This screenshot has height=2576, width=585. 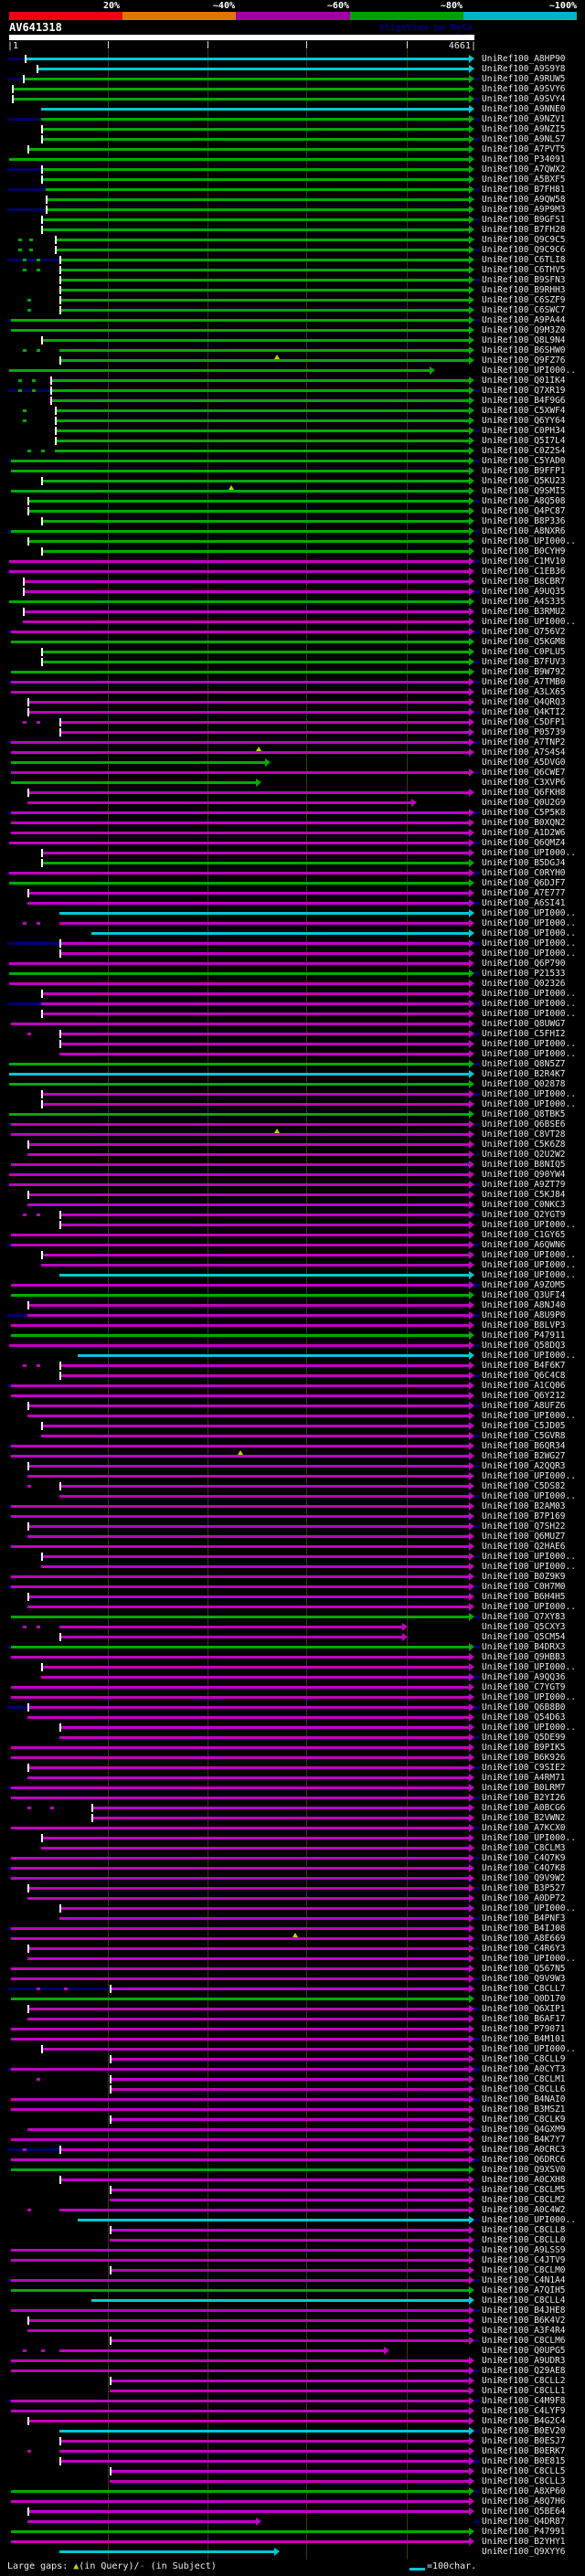 I want to click on hit-label: UniRef100_Q6C4C8, so click(x=524, y=1376).